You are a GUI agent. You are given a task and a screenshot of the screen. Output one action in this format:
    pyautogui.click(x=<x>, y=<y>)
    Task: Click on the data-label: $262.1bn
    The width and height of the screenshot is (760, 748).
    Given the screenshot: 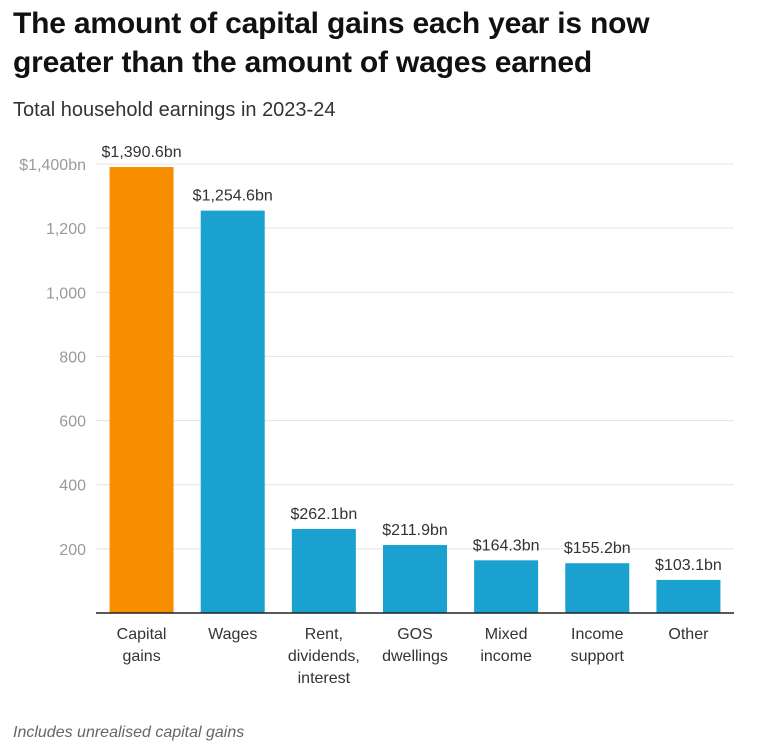 What is the action you would take?
    pyautogui.click(x=323, y=514)
    